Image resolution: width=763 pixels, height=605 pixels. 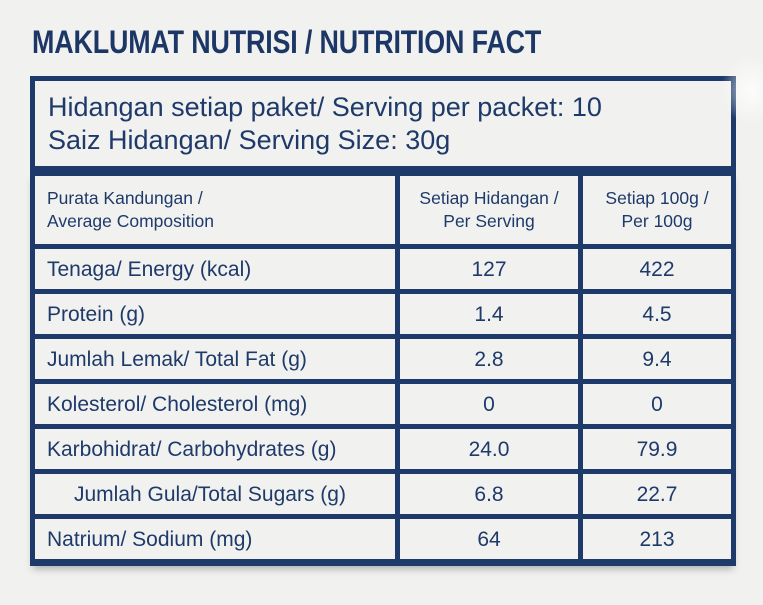 What do you see at coordinates (125, 198) in the screenshot?
I see `header-average-composition-line1: Purata Kandungan /` at bounding box center [125, 198].